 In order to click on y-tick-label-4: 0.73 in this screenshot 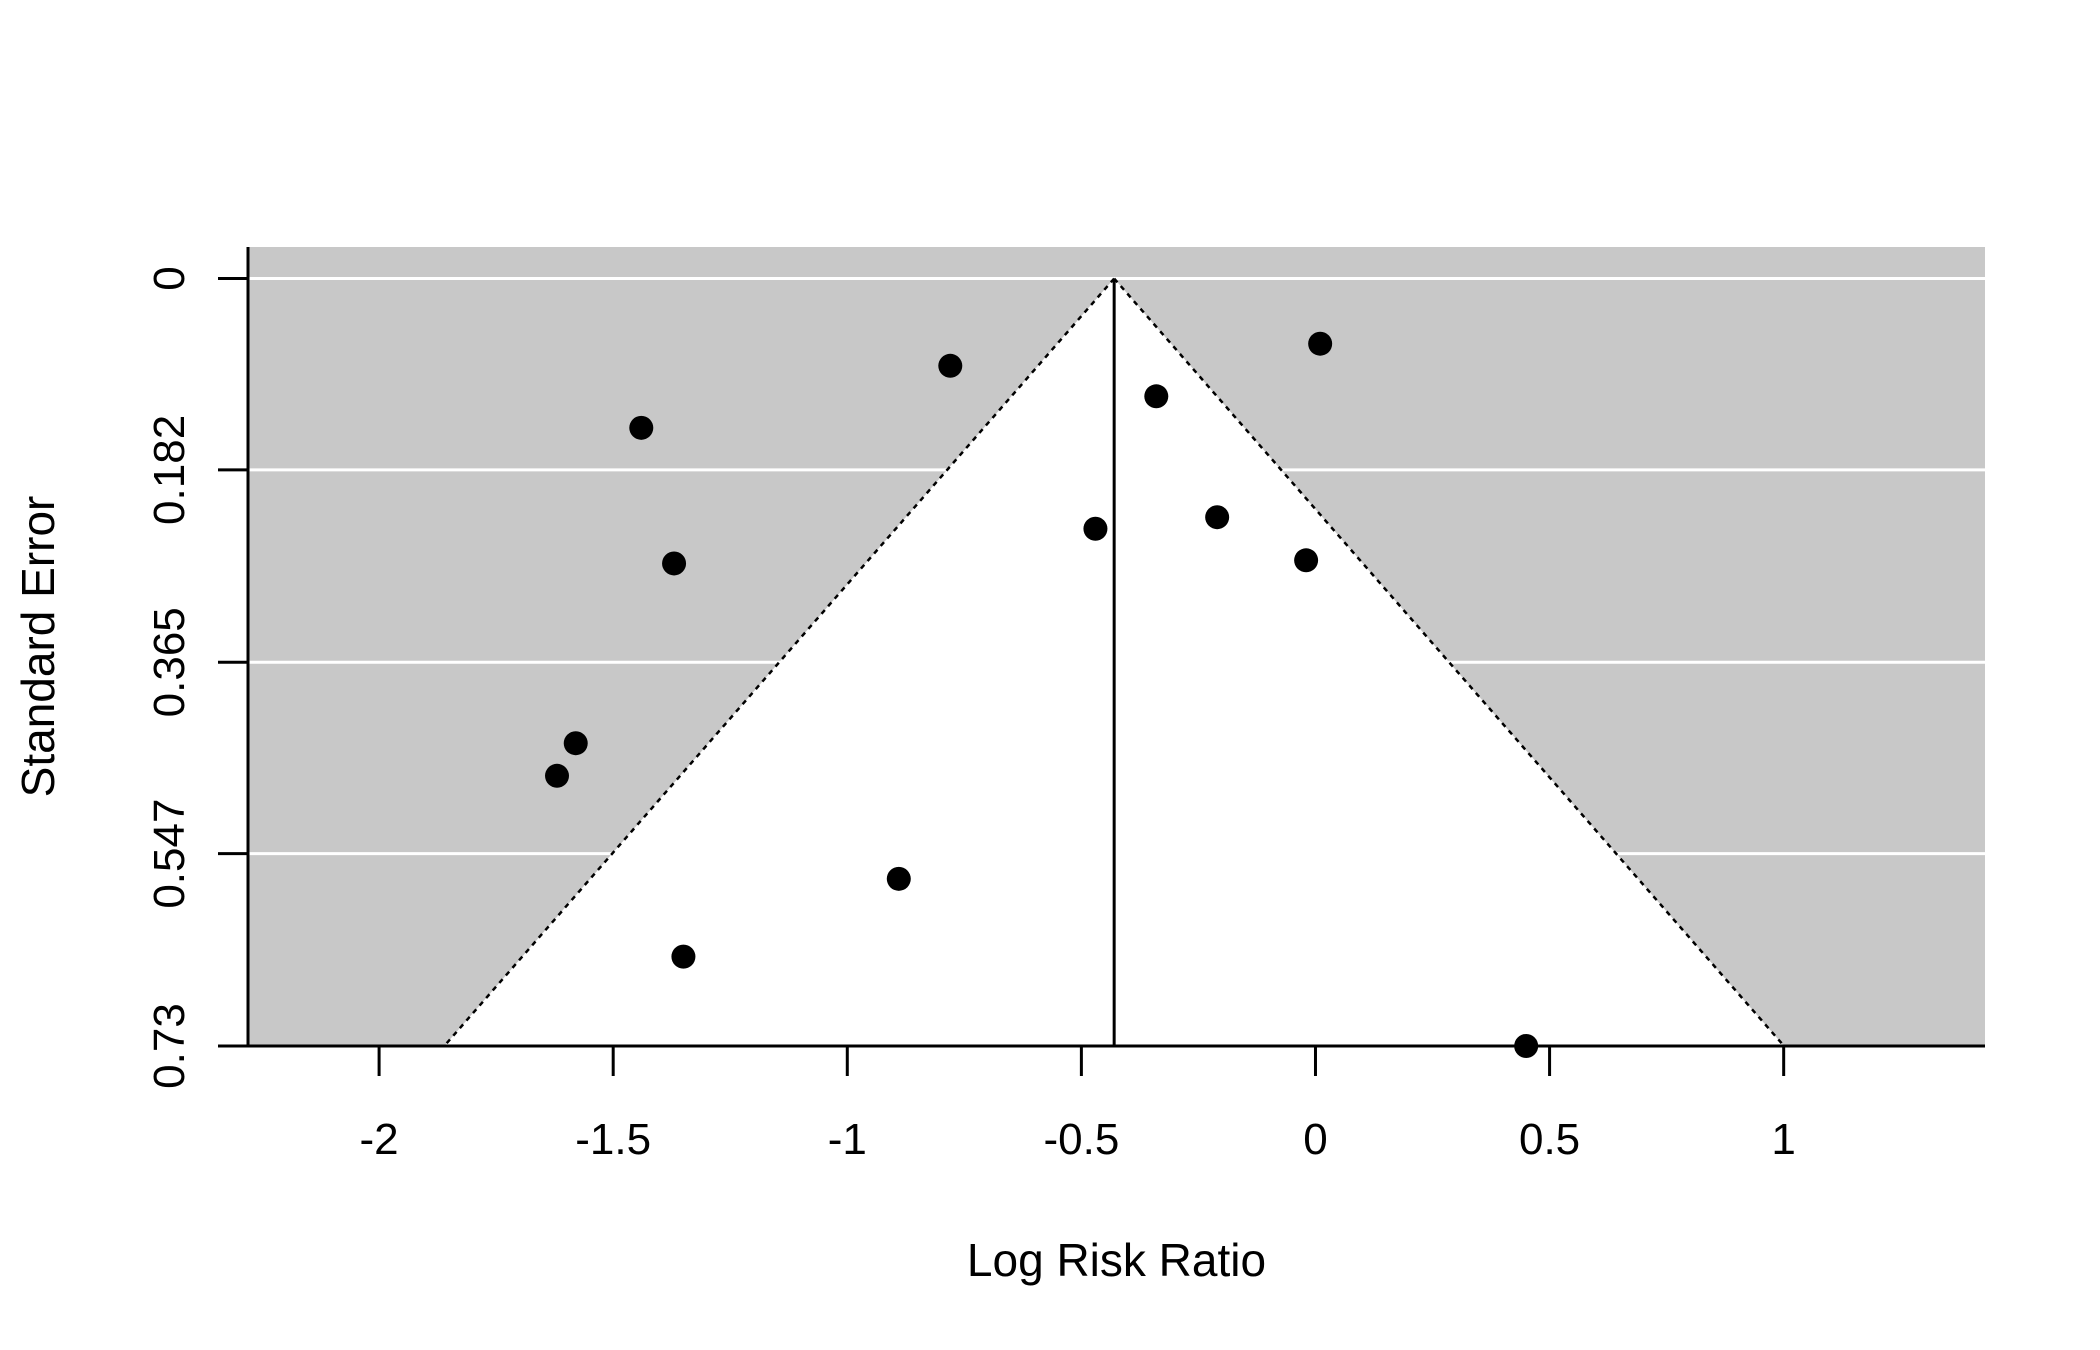, I will do `click(169, 1046)`.